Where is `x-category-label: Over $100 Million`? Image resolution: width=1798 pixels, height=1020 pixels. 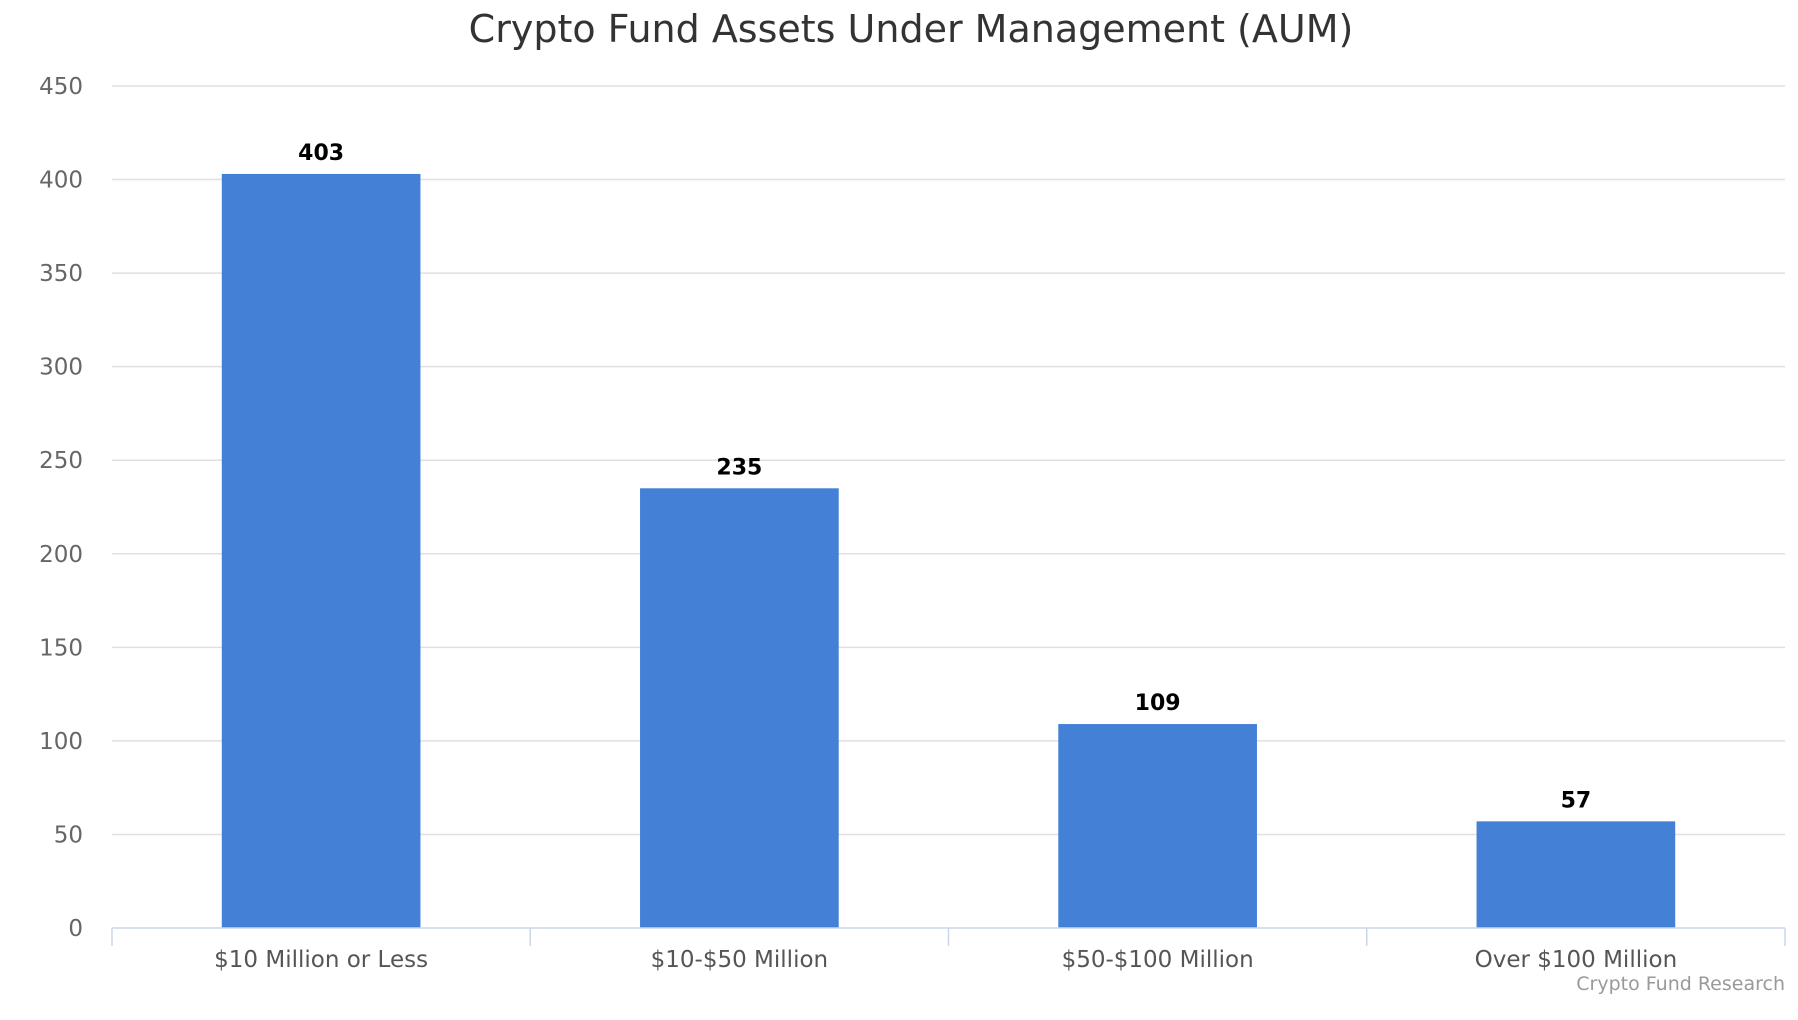
x-category-label: Over $100 Million is located at coordinates (1576, 960).